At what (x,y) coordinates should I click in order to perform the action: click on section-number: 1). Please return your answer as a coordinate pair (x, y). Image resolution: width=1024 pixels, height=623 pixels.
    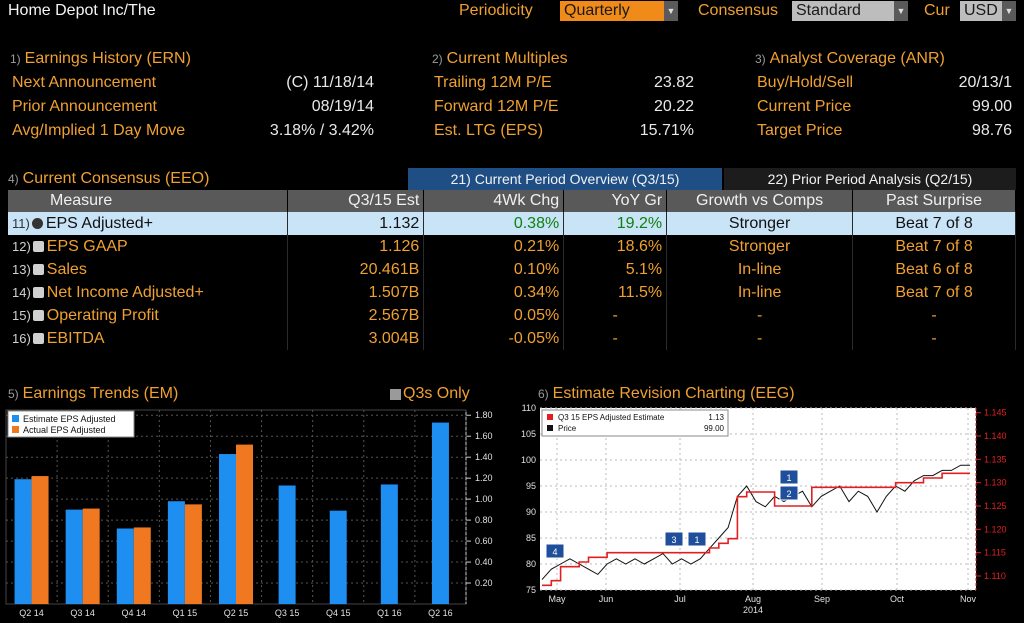
    Looking at the image, I should click on (15, 59).